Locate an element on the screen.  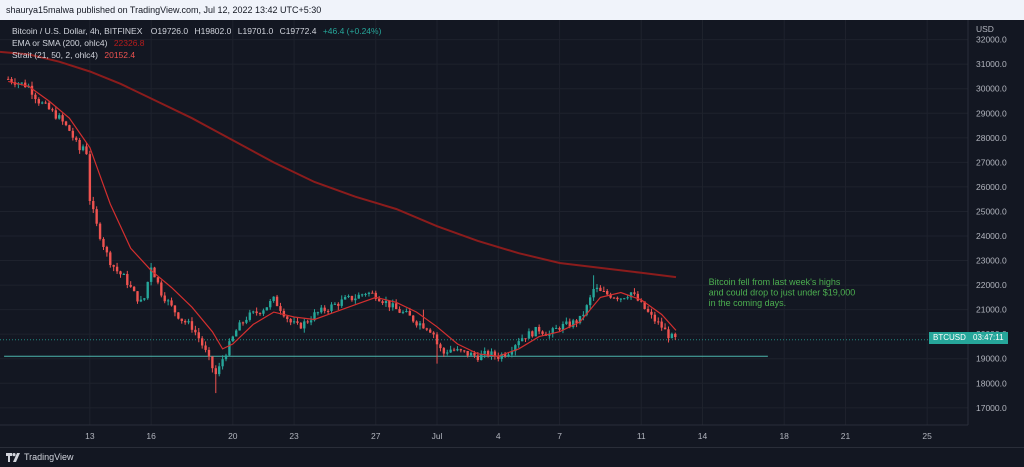
badge-symbol: BTCUSD is located at coordinates (949, 337).